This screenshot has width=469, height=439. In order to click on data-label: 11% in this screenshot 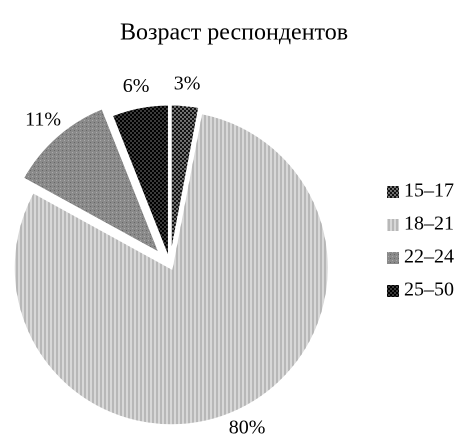, I will do `click(43, 120)`.